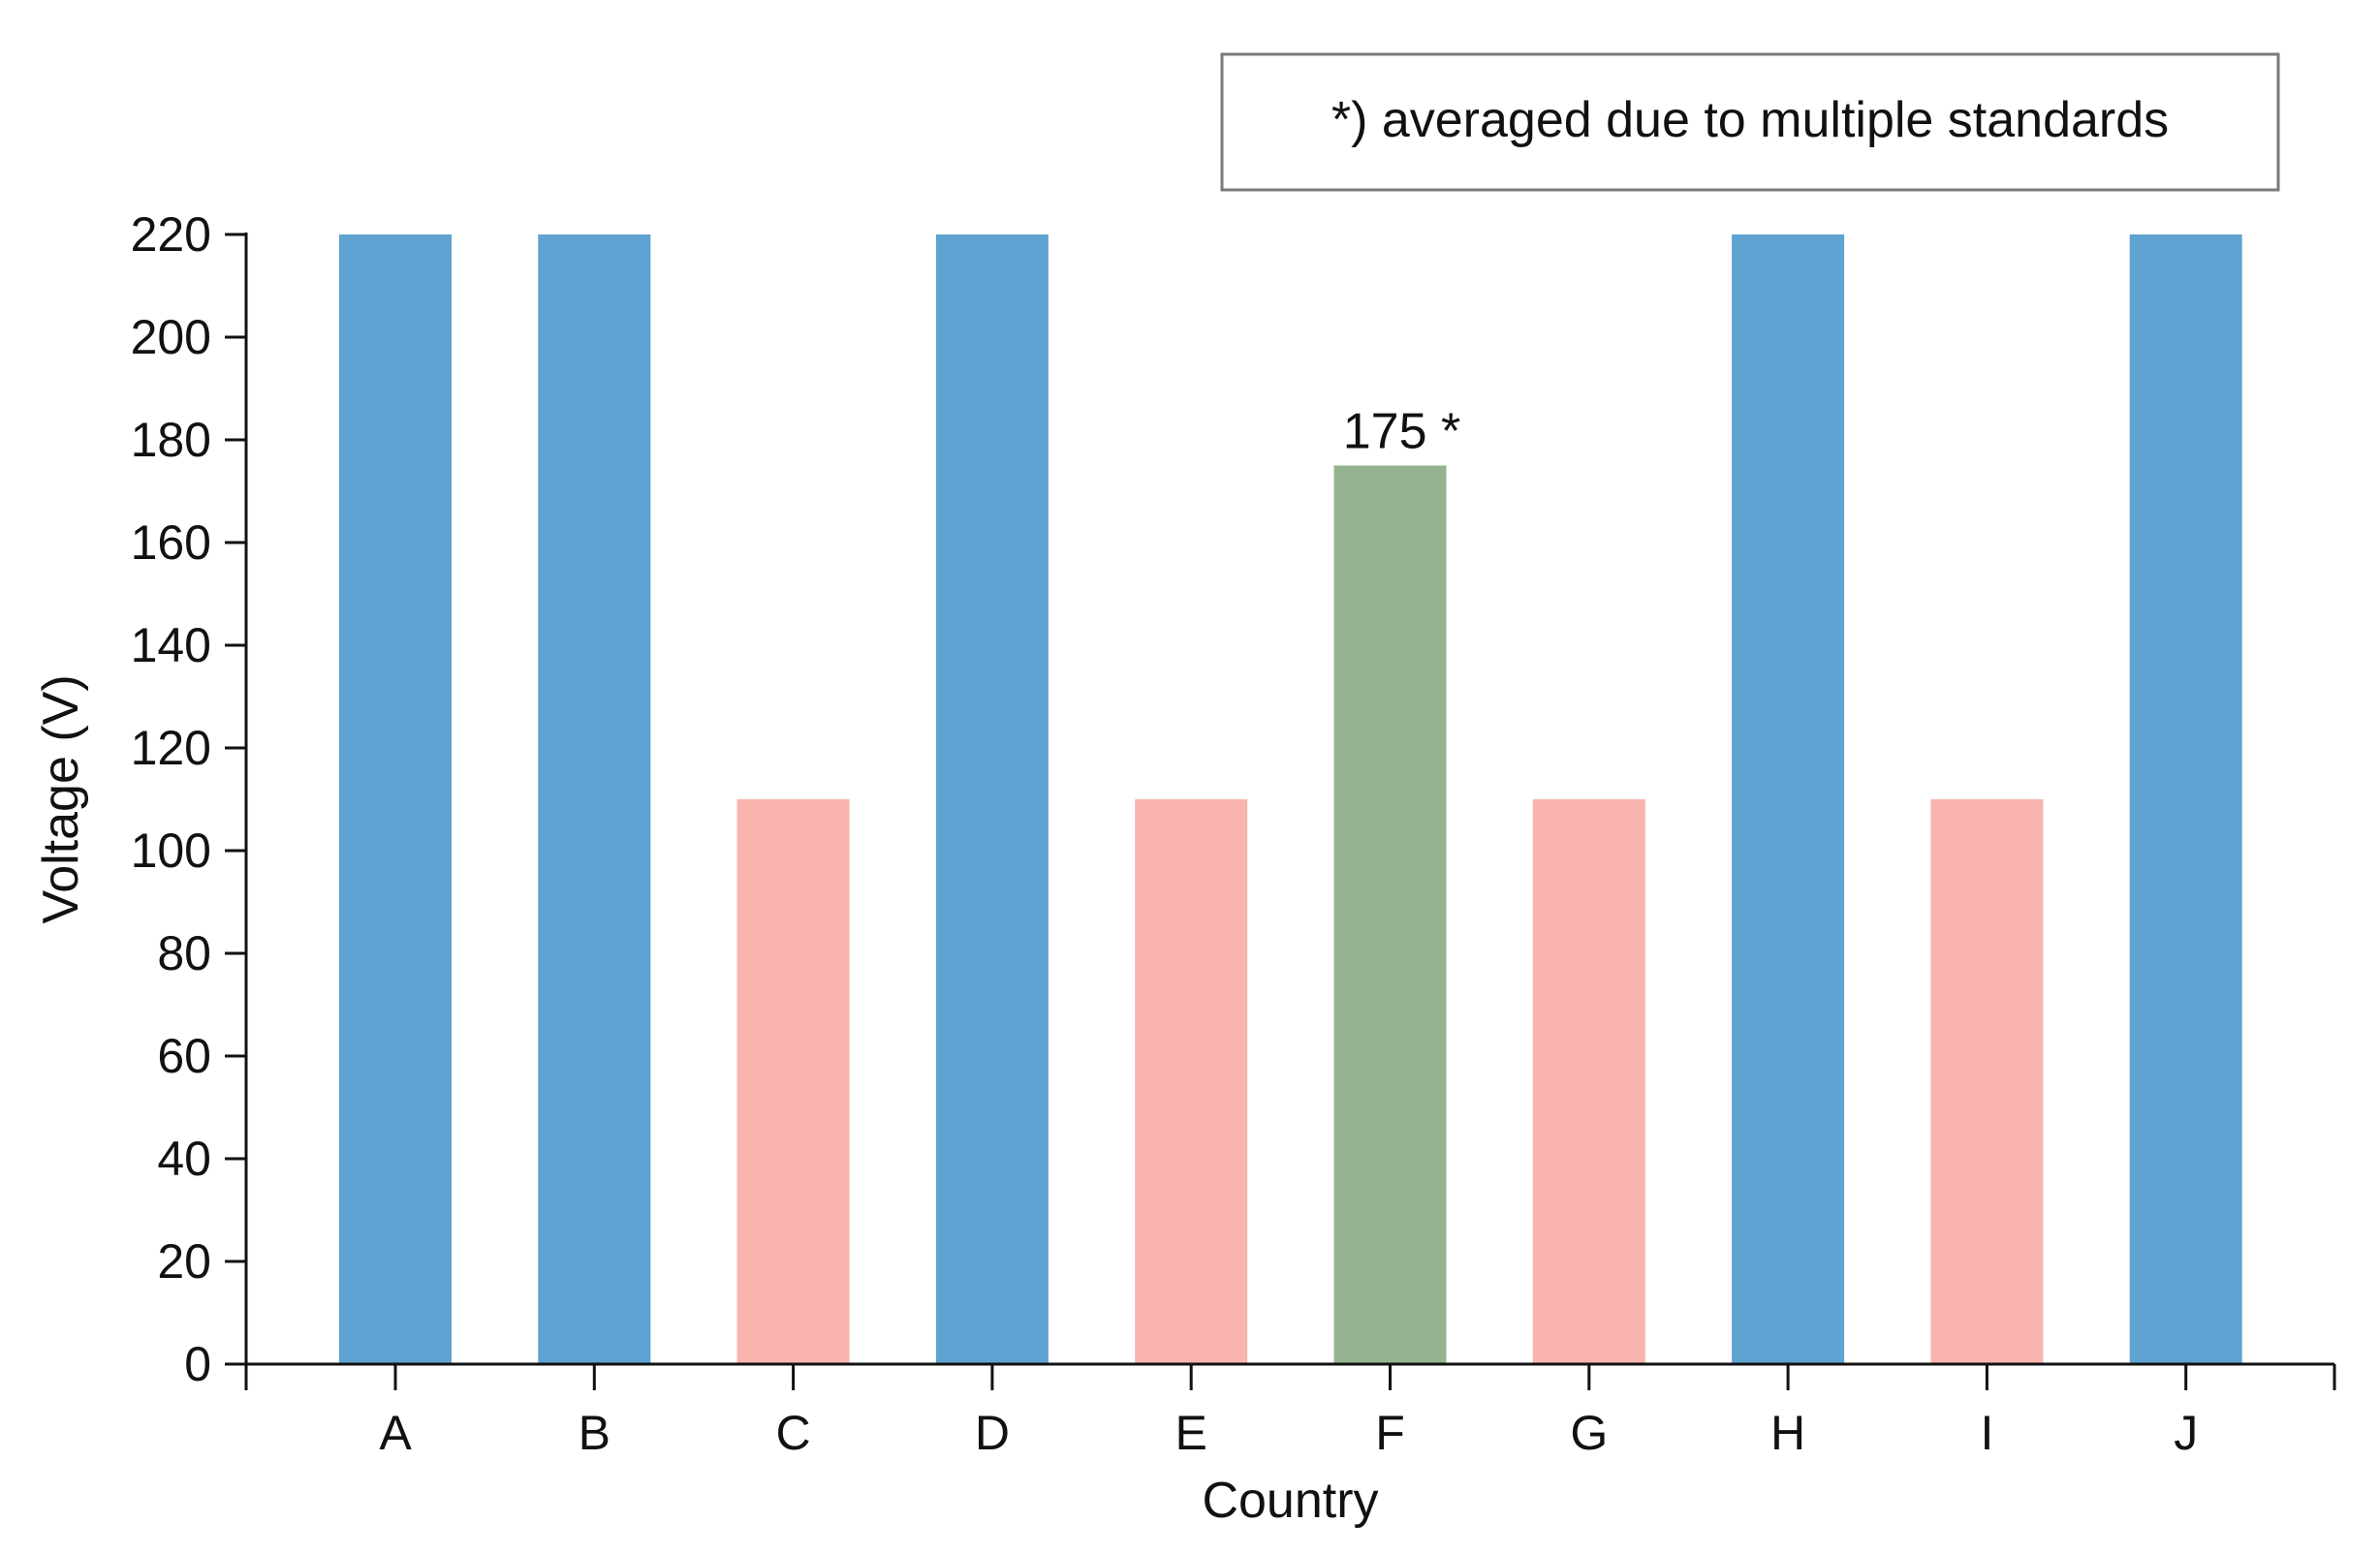  What do you see at coordinates (1390, 1433) in the screenshot?
I see `x-tick-label: F` at bounding box center [1390, 1433].